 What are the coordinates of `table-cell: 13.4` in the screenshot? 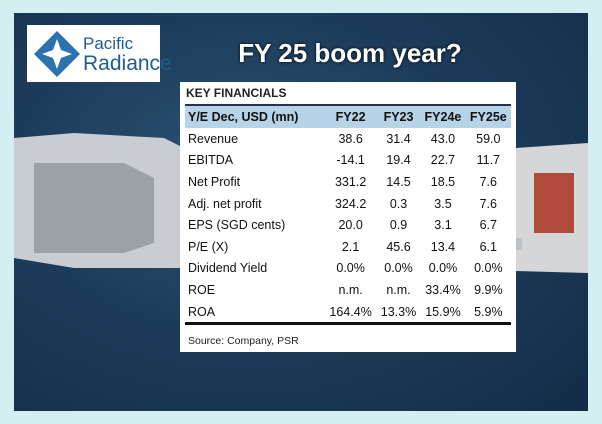 It's located at (443, 246).